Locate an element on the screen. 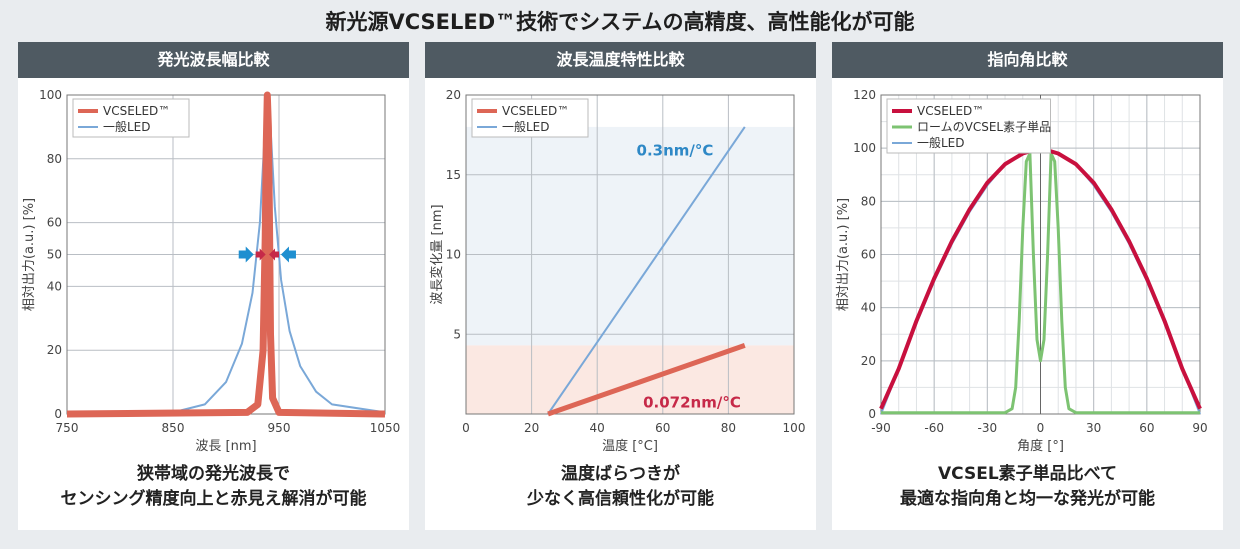 The height and width of the screenshot is (549, 1240). y-tick-label: 15 is located at coordinates (453, 175).